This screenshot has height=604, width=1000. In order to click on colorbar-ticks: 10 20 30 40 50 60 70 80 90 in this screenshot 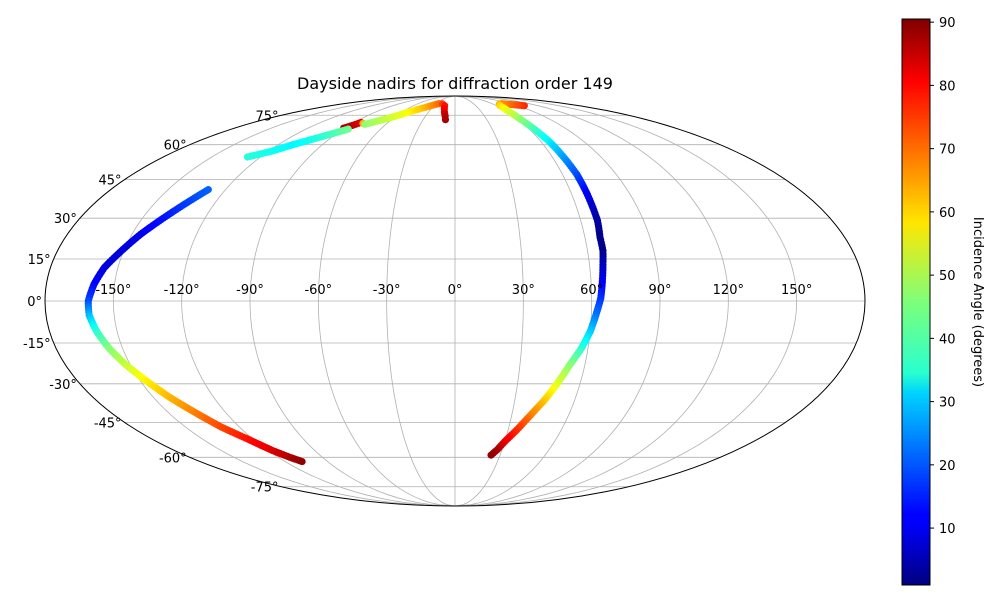, I will do `click(943, 276)`.